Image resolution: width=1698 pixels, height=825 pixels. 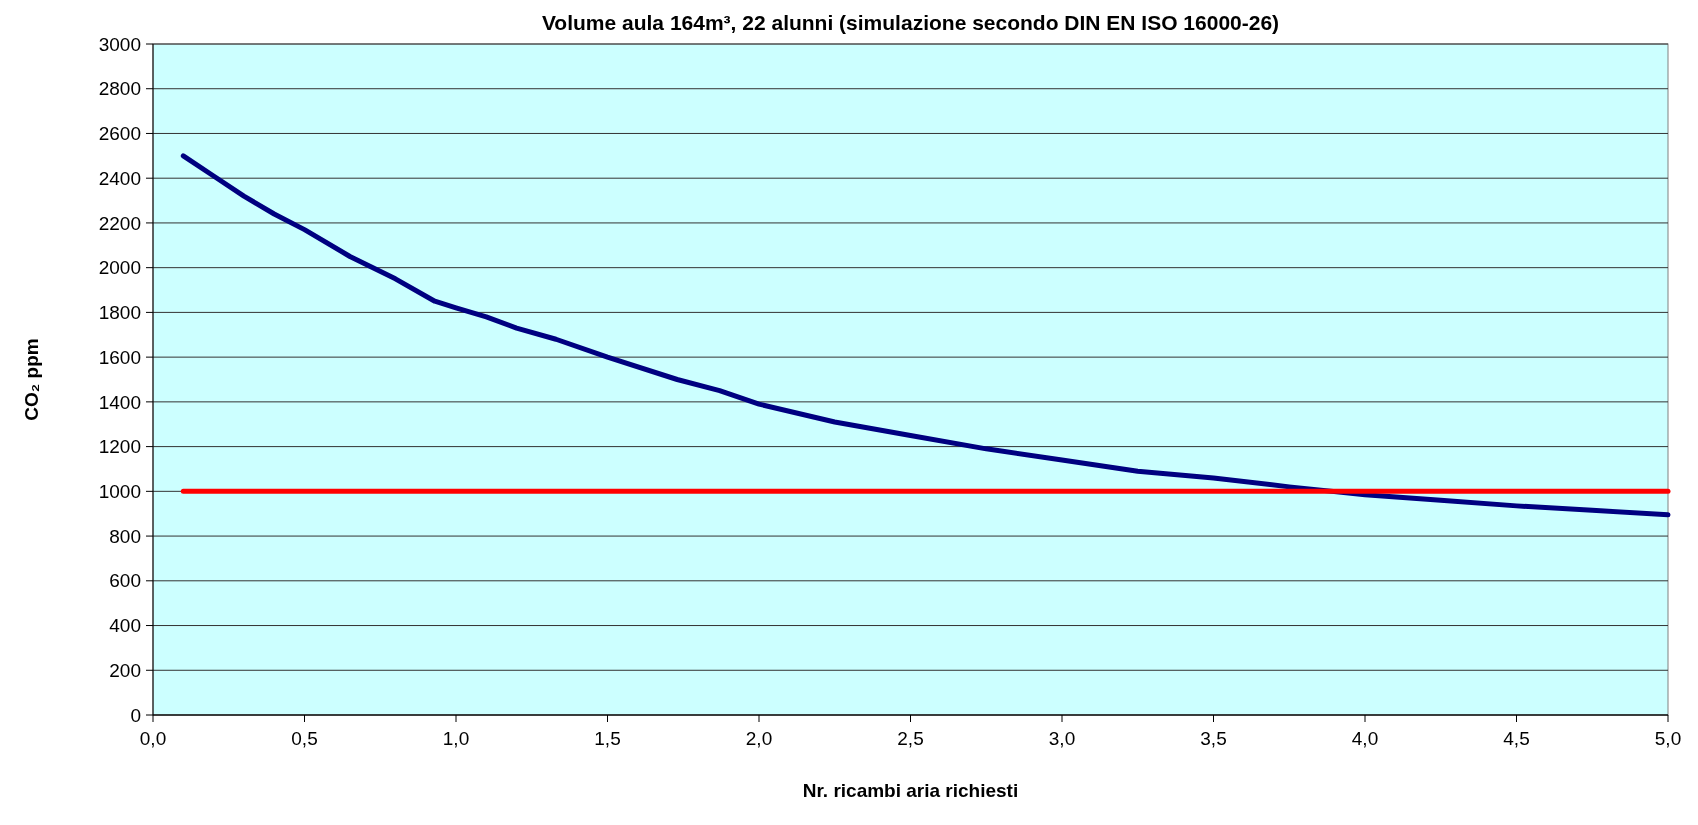 I want to click on y-tick-label: 2400, so click(x=119, y=178).